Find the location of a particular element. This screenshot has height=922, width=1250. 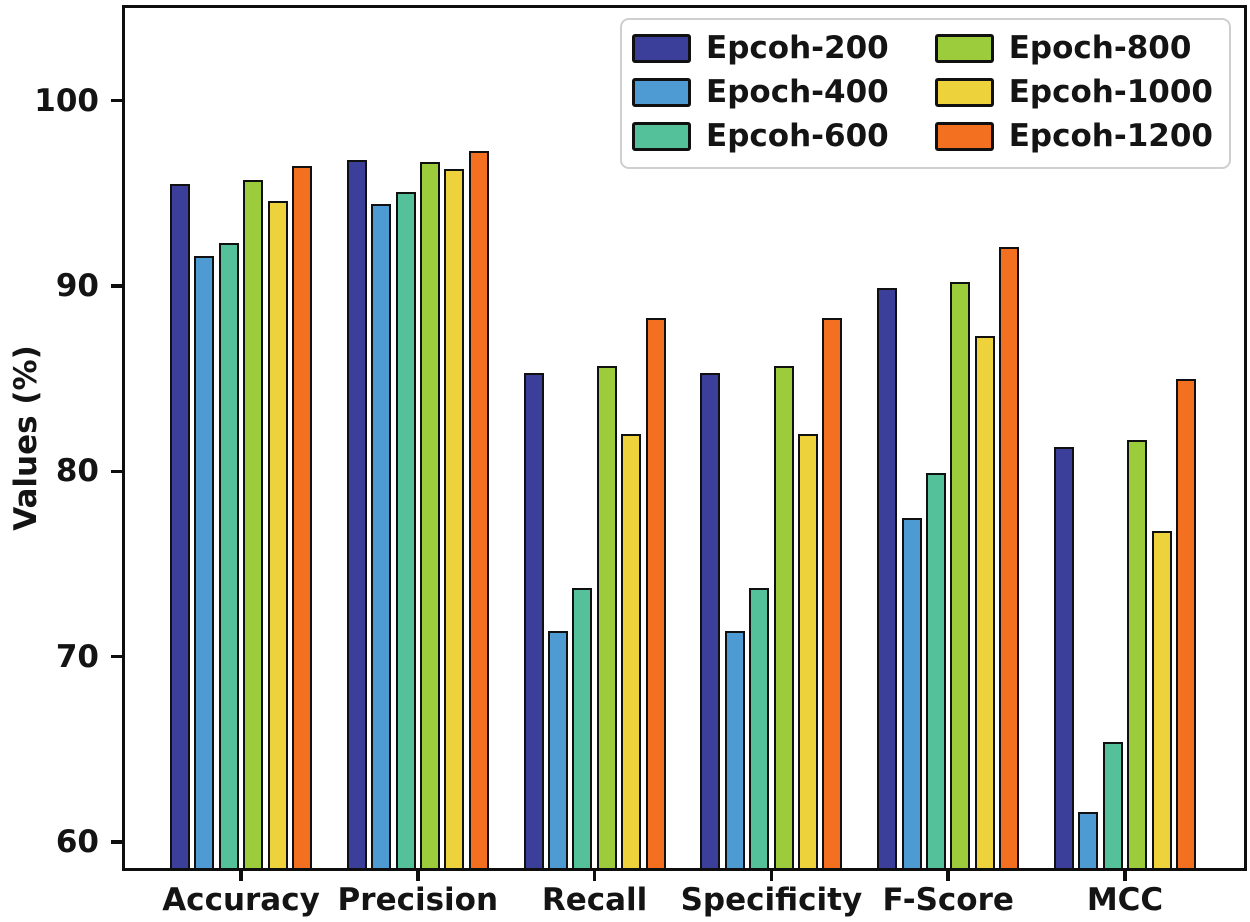

x-tick-label-mcc: MCC is located at coordinates (1125, 900).